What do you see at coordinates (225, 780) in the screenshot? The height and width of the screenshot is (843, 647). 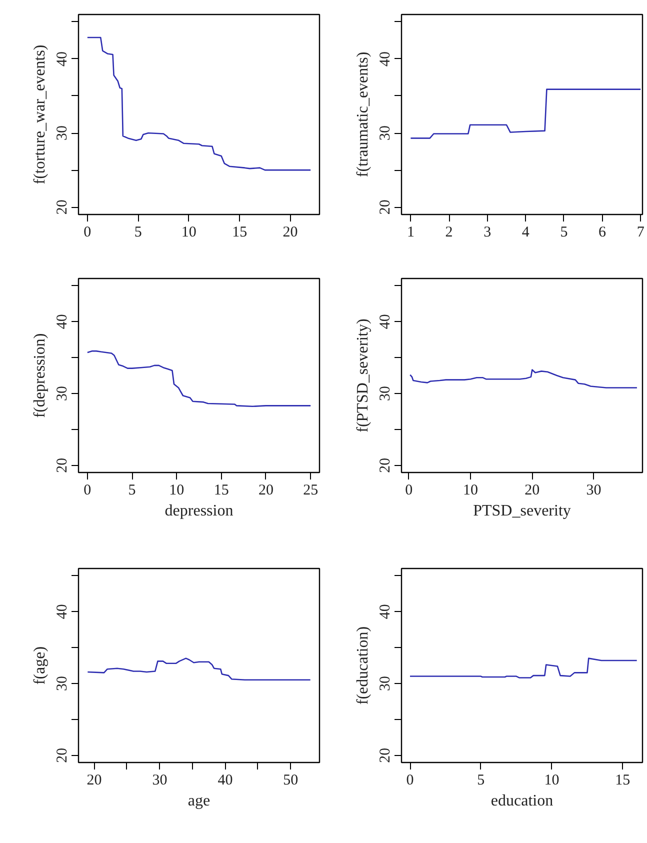 I see `x-tick-label: 40` at bounding box center [225, 780].